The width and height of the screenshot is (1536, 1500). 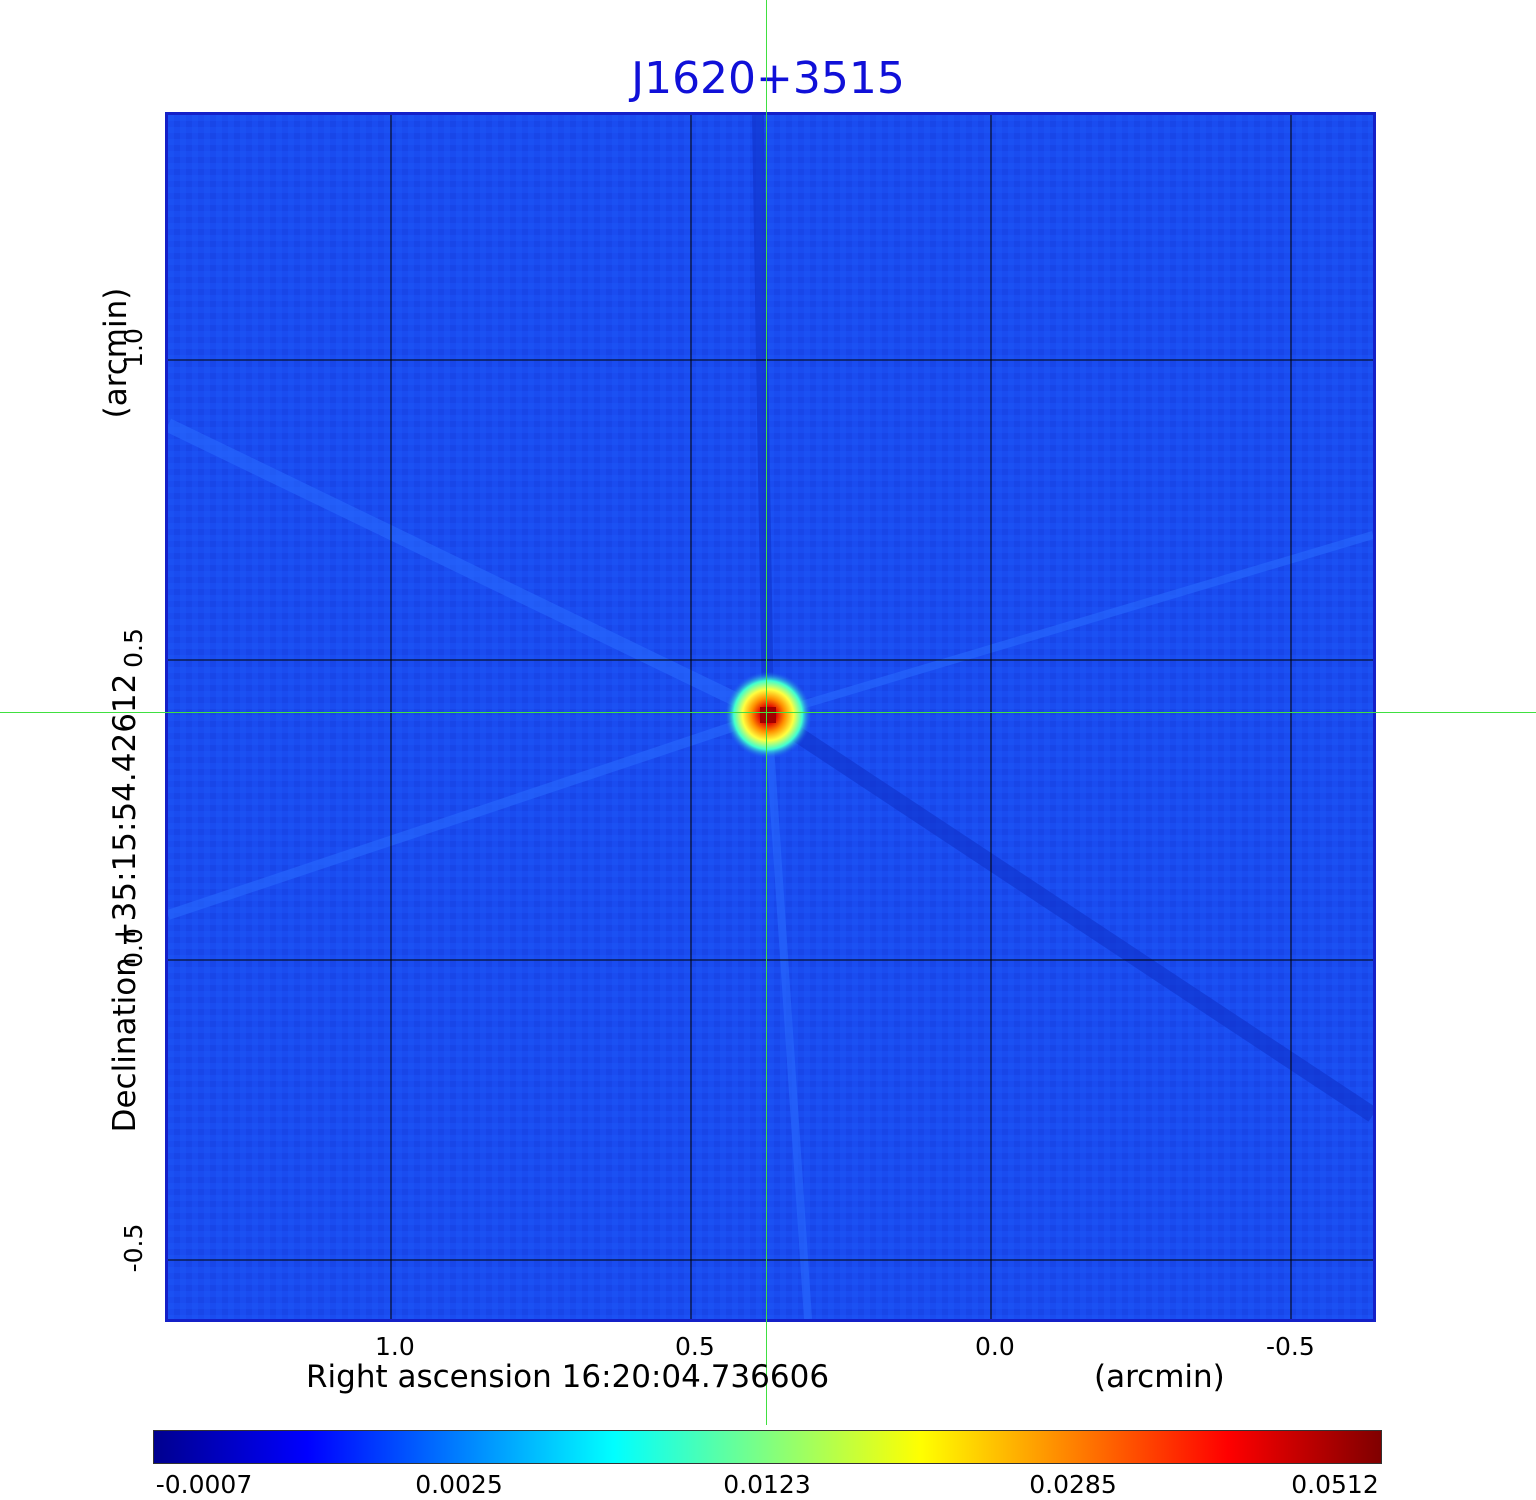 I want to click on colorbar-tick-label: 0.0123, so click(x=767, y=1484).